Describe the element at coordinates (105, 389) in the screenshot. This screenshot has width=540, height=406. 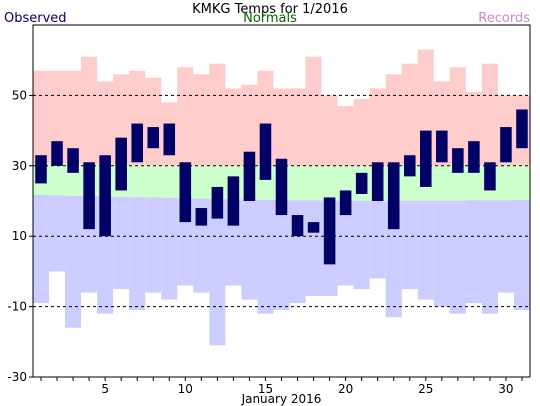
I see `x-tick-label: 5` at that location.